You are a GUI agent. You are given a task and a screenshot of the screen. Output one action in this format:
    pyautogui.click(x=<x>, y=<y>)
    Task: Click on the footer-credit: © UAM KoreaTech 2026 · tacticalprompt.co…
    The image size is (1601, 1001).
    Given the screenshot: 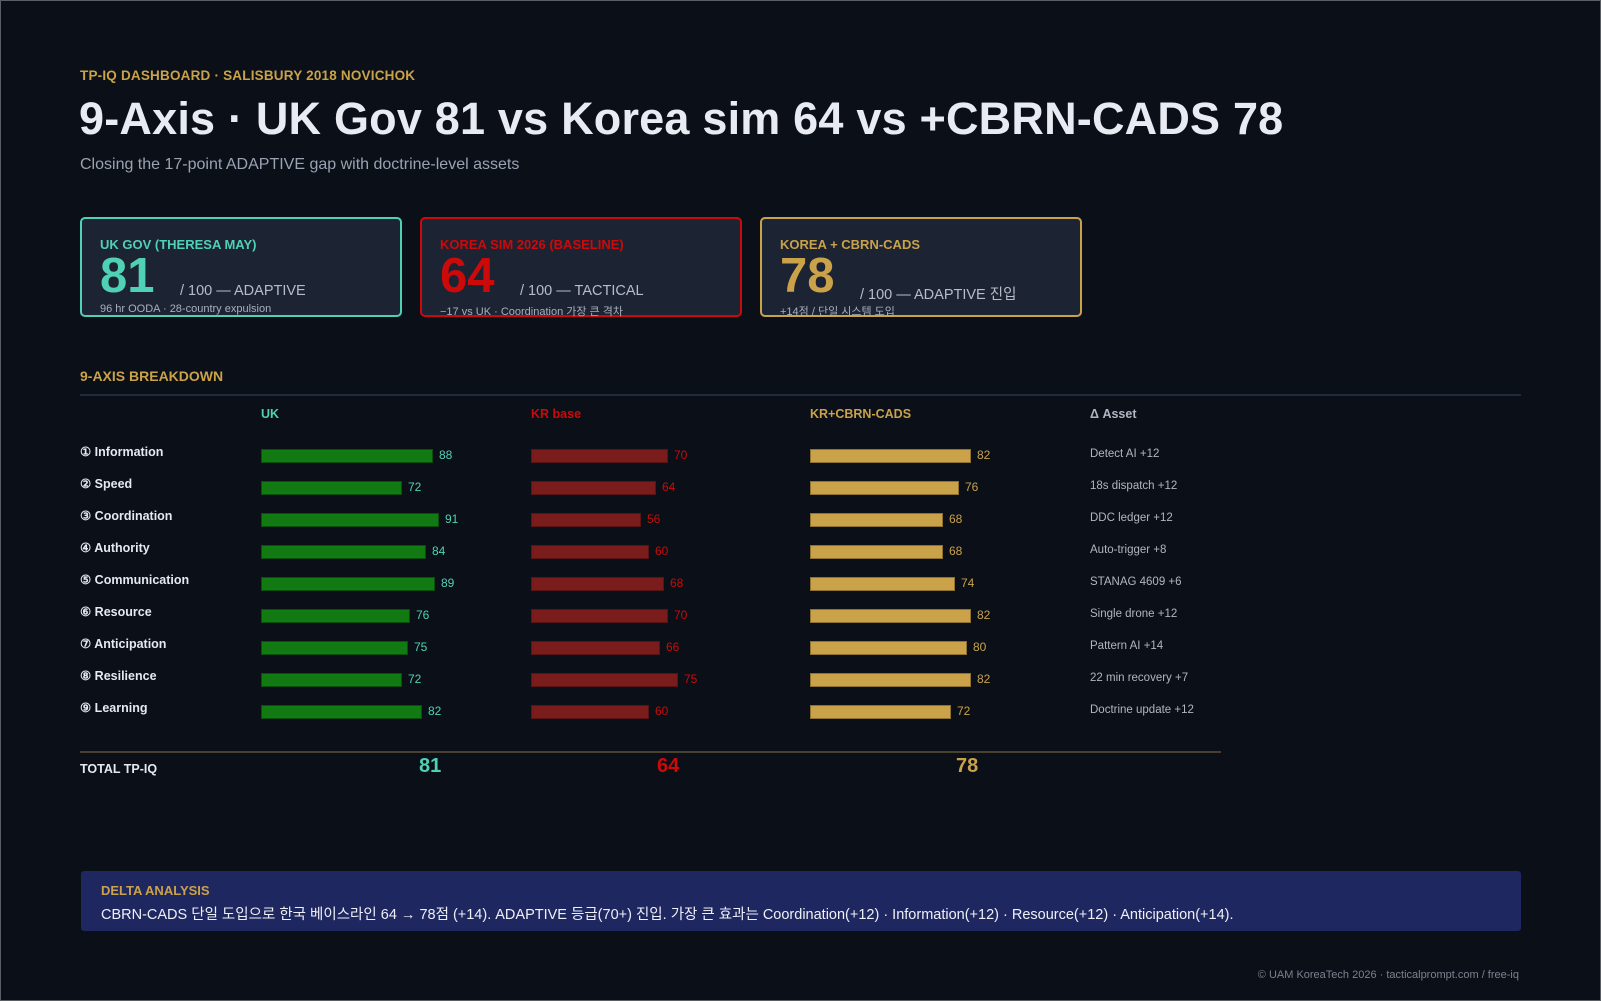 What is the action you would take?
    pyautogui.click(x=1388, y=975)
    